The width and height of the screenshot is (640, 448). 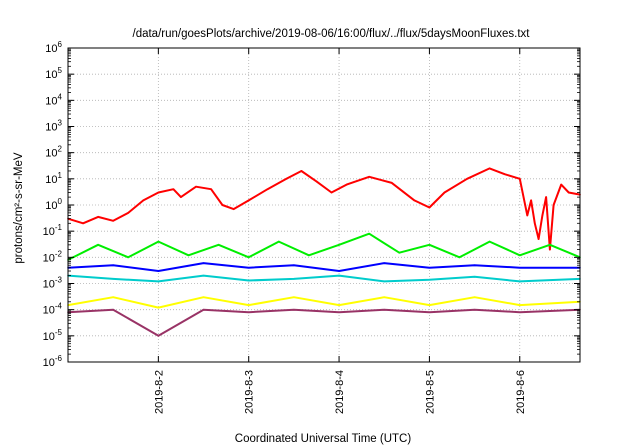 What do you see at coordinates (159, 392) in the screenshot?
I see `x-tick-label: 2019-8-2` at bounding box center [159, 392].